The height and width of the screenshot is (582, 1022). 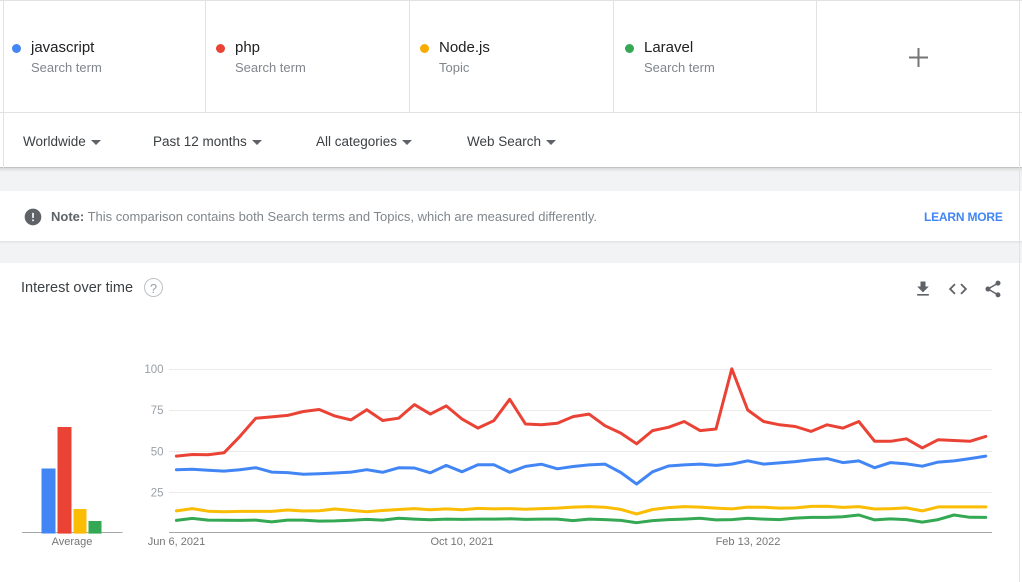 I want to click on svg-text: Feb 13, 2022, so click(x=748, y=542).